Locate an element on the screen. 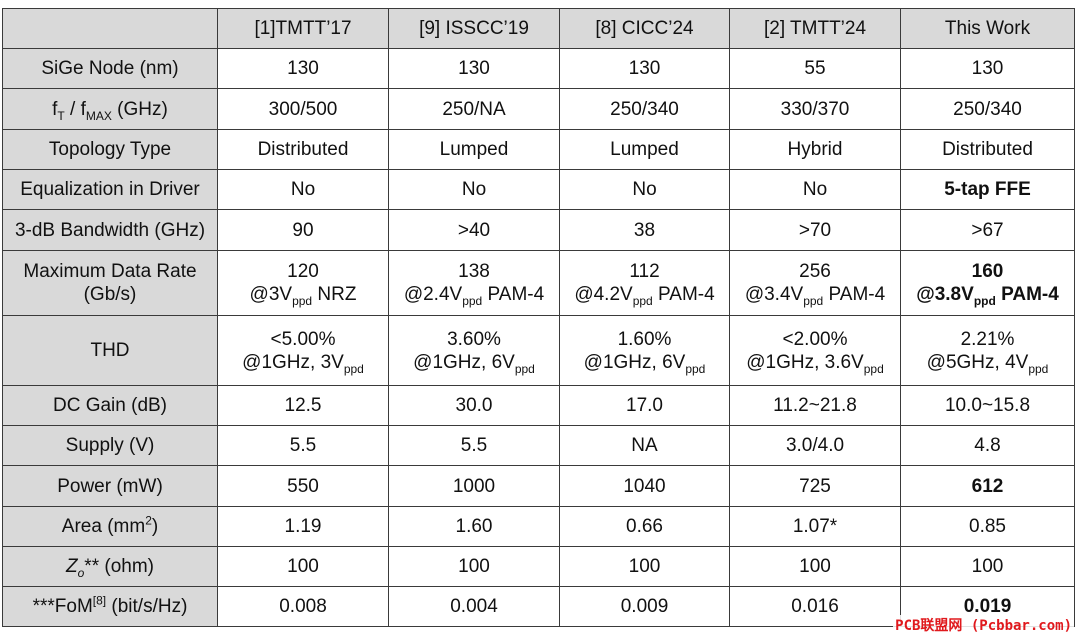 The width and height of the screenshot is (1080, 639). table-cell: 300/500 is located at coordinates (303, 109).